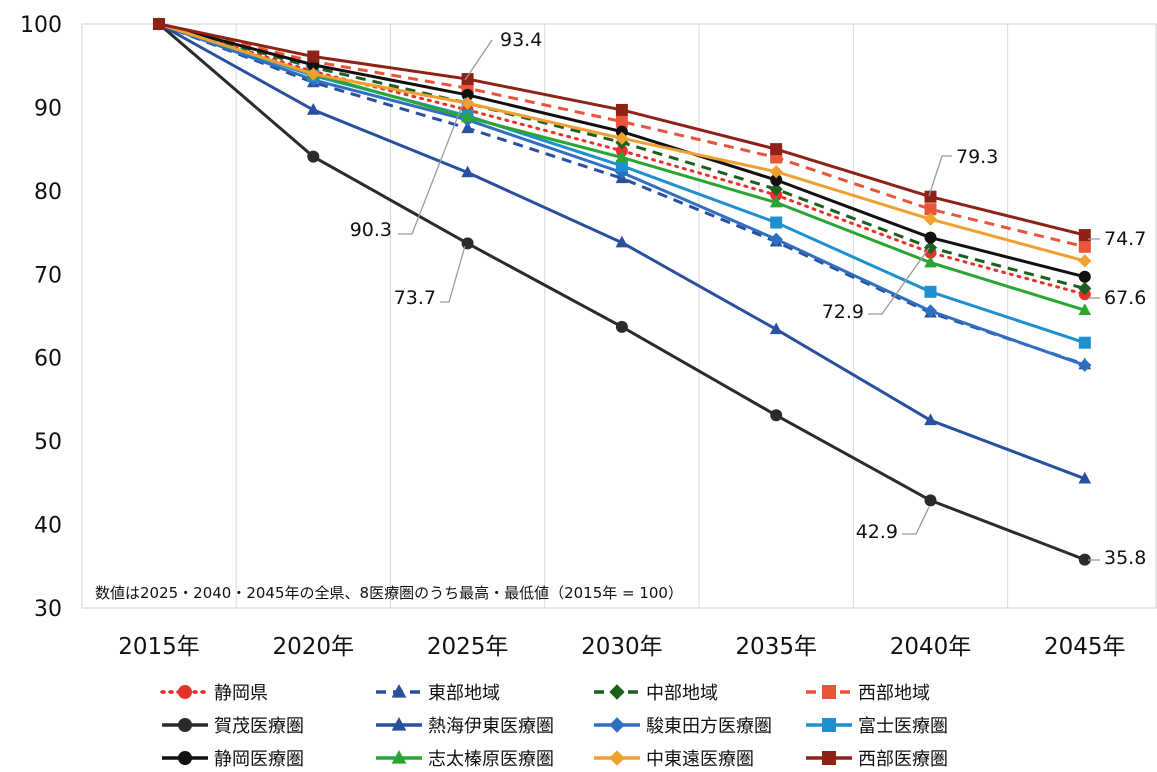 This screenshot has height=772, width=1157. Describe the element at coordinates (48, 108) in the screenshot. I see `y-tick-label: 90` at that location.